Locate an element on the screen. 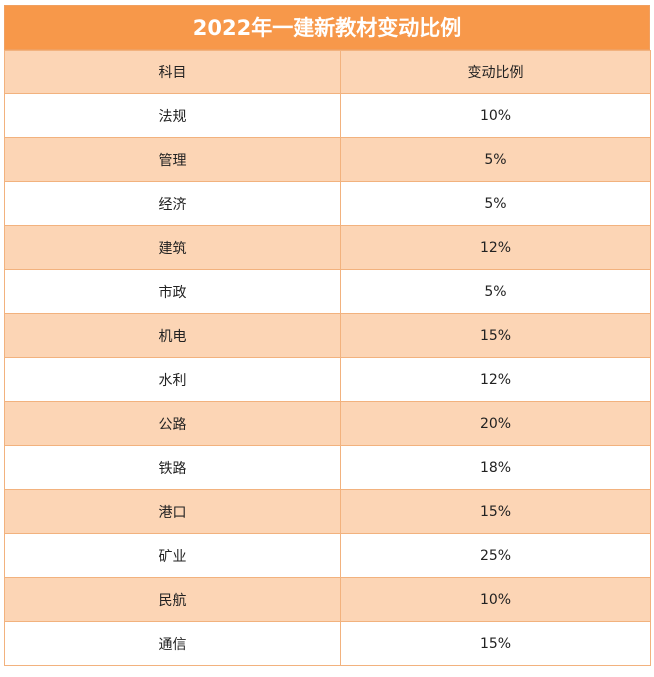  cell-ratio: 25% is located at coordinates (495, 555).